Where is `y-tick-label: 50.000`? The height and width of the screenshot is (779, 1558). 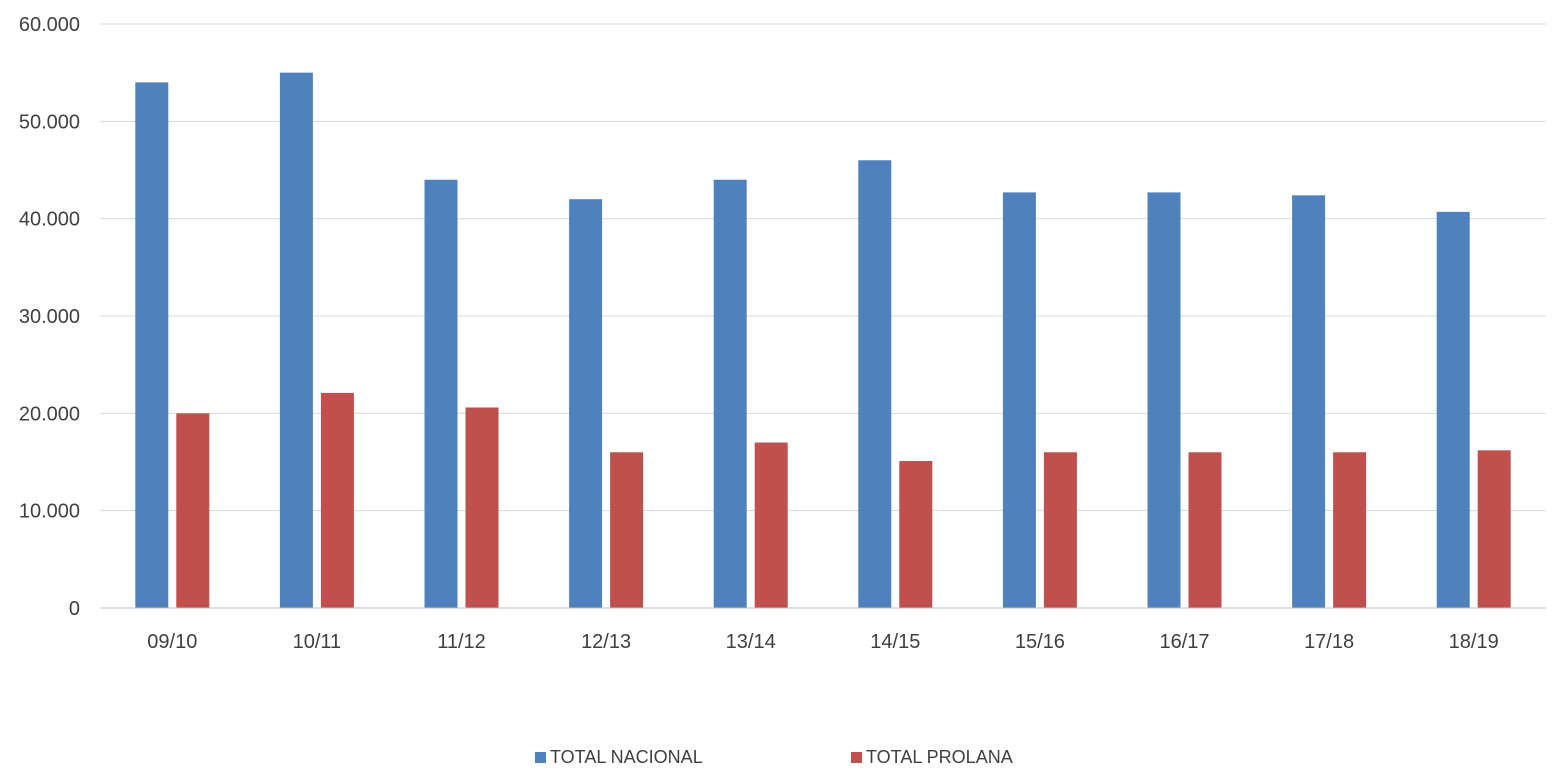 y-tick-label: 50.000 is located at coordinates (49, 122).